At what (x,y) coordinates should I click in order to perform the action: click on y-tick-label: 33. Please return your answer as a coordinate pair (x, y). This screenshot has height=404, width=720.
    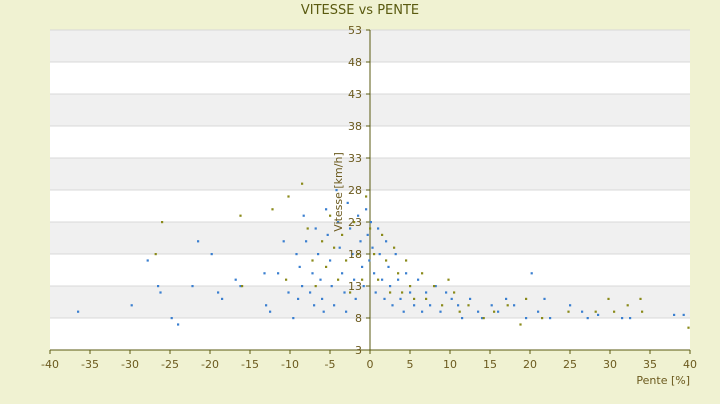
    Looking at the image, I should click on (355, 158).